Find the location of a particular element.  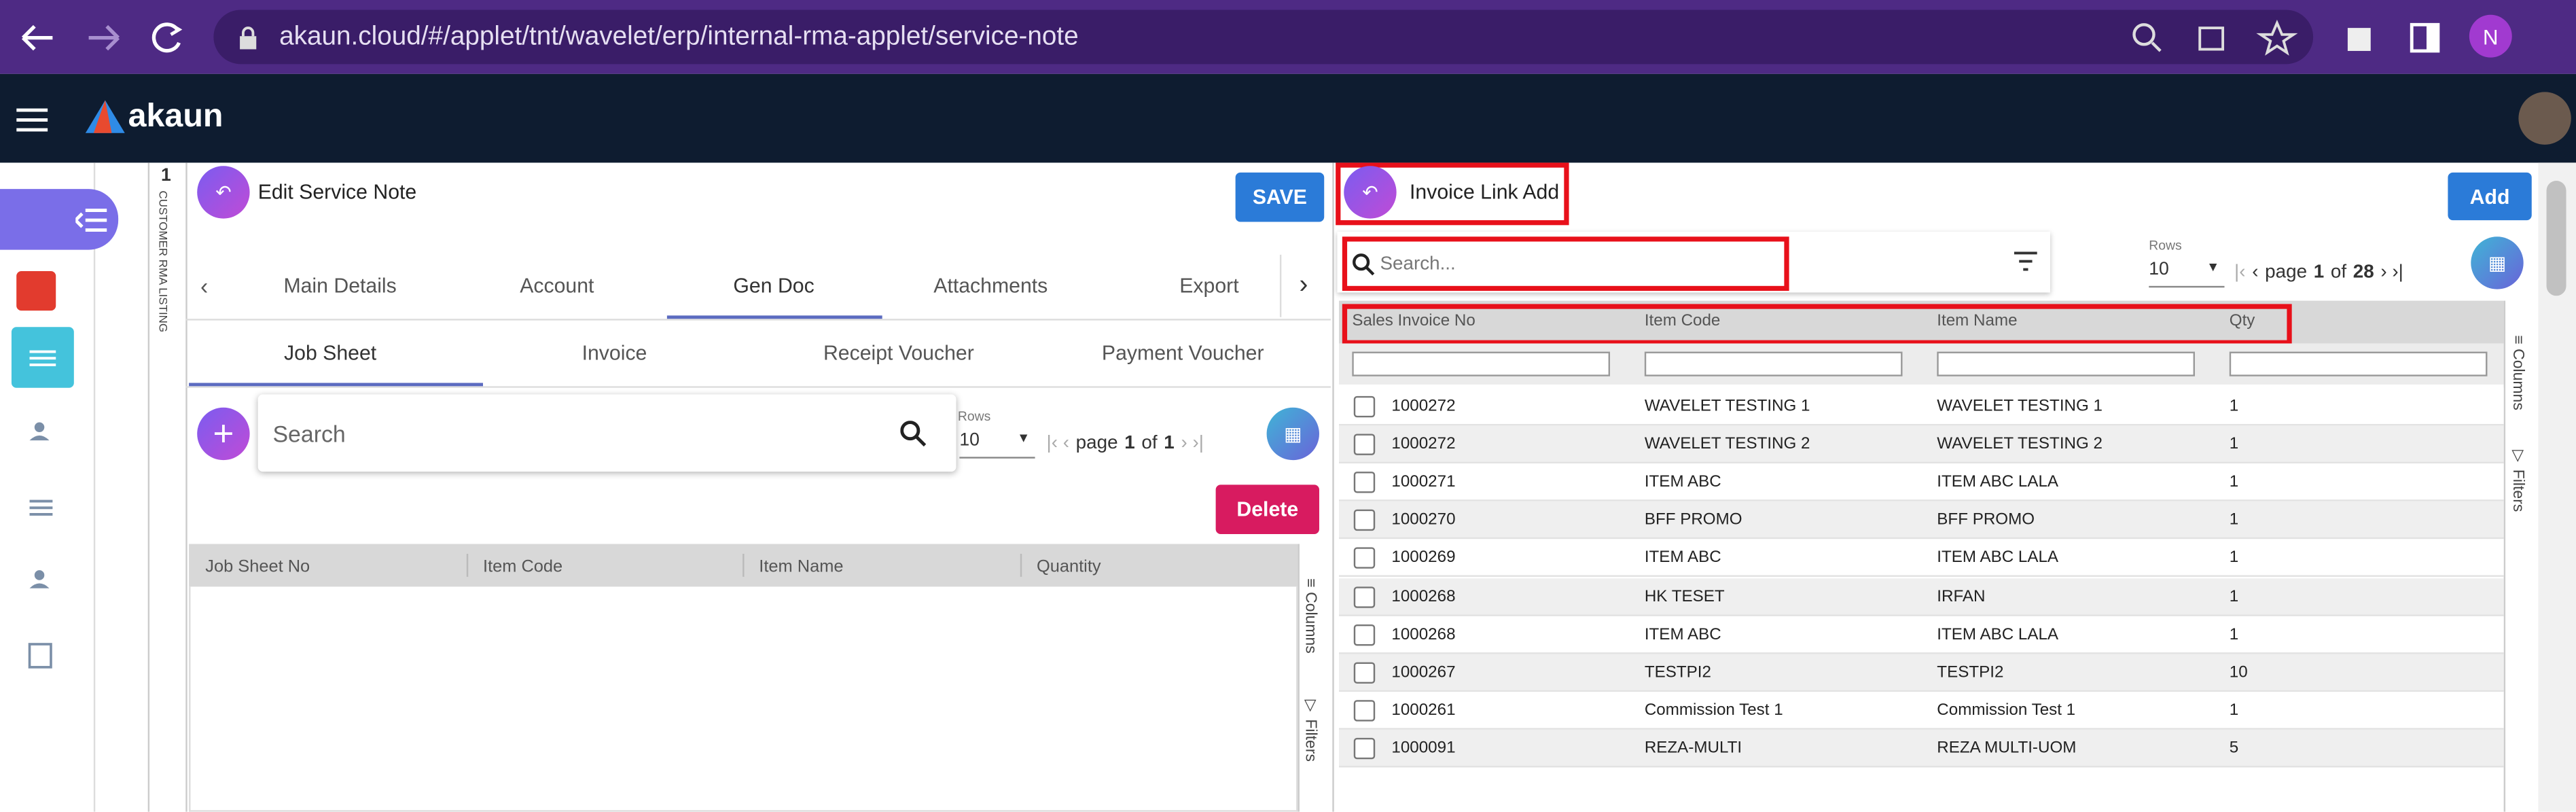

table-cell: TESTPI2 is located at coordinates (1971, 672).